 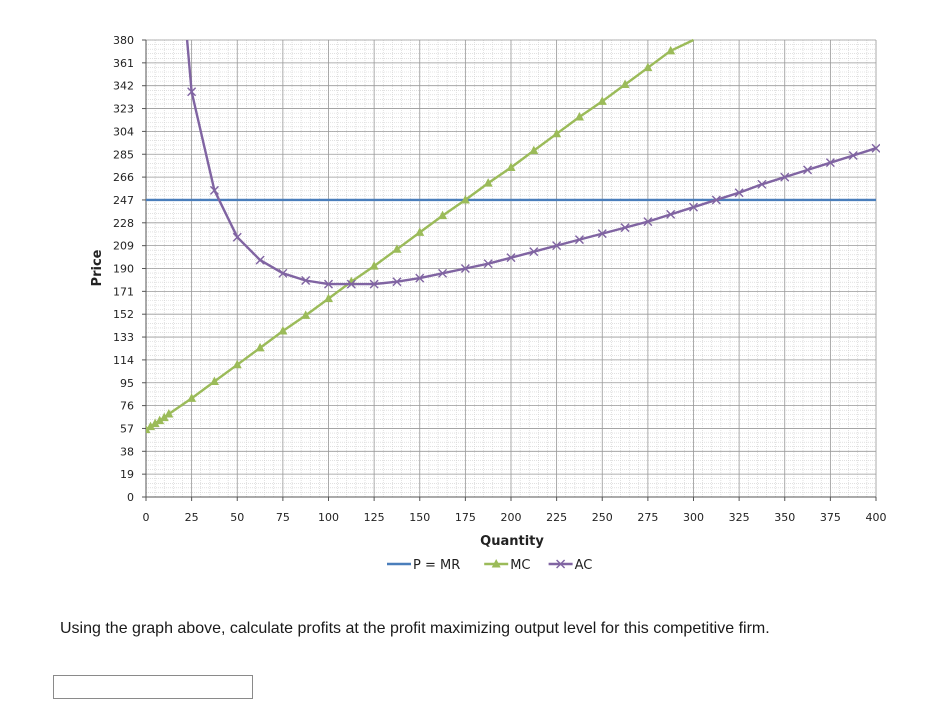 I want to click on y-axis-title: Price, so click(x=97, y=267).